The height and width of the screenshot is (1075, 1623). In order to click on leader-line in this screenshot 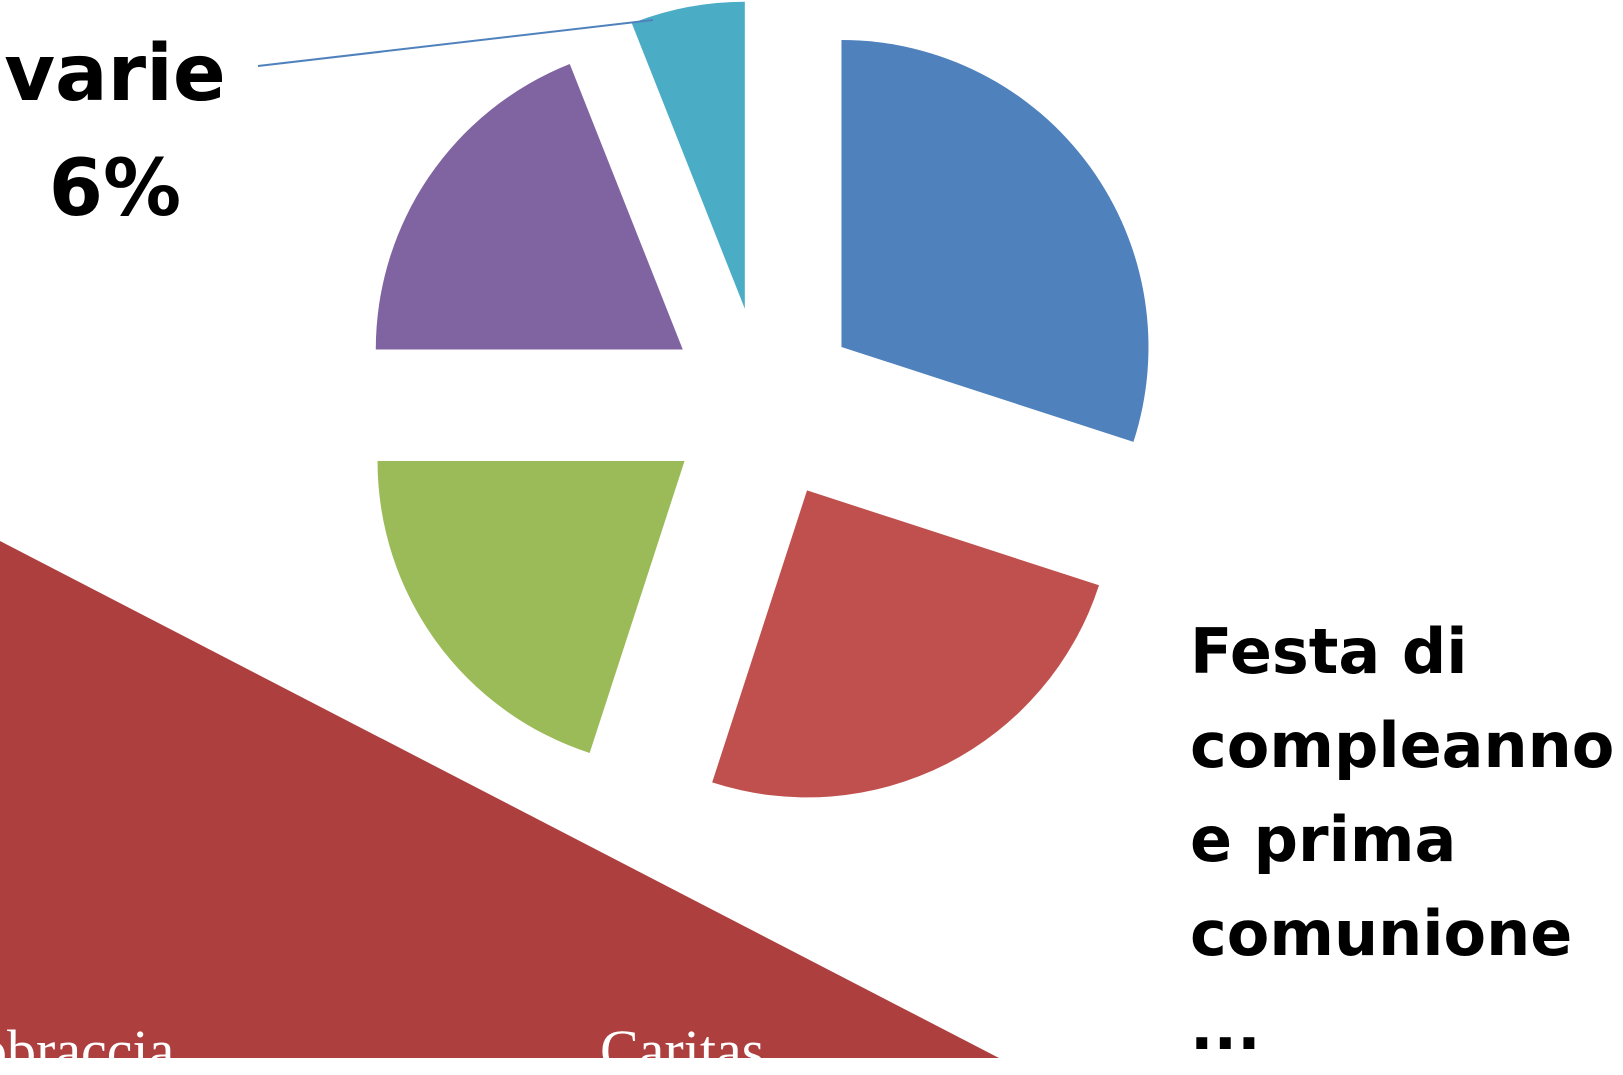, I will do `click(455, 43)`.